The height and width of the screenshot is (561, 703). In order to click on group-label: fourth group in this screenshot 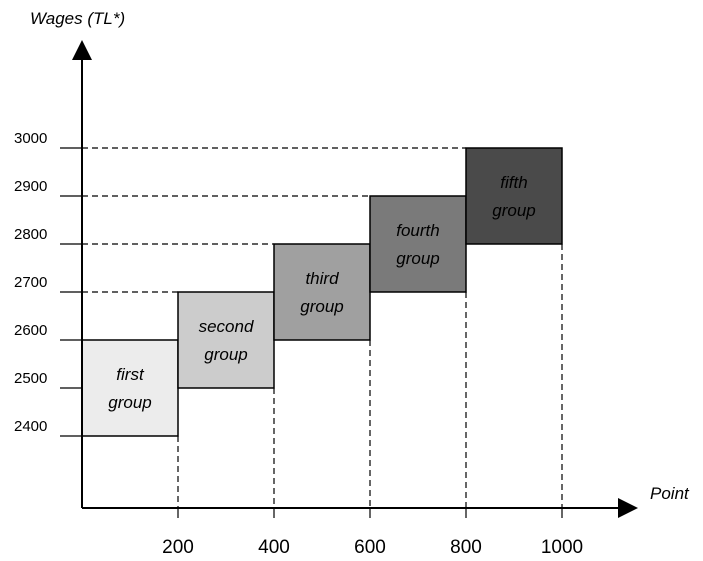, I will do `click(417, 244)`.